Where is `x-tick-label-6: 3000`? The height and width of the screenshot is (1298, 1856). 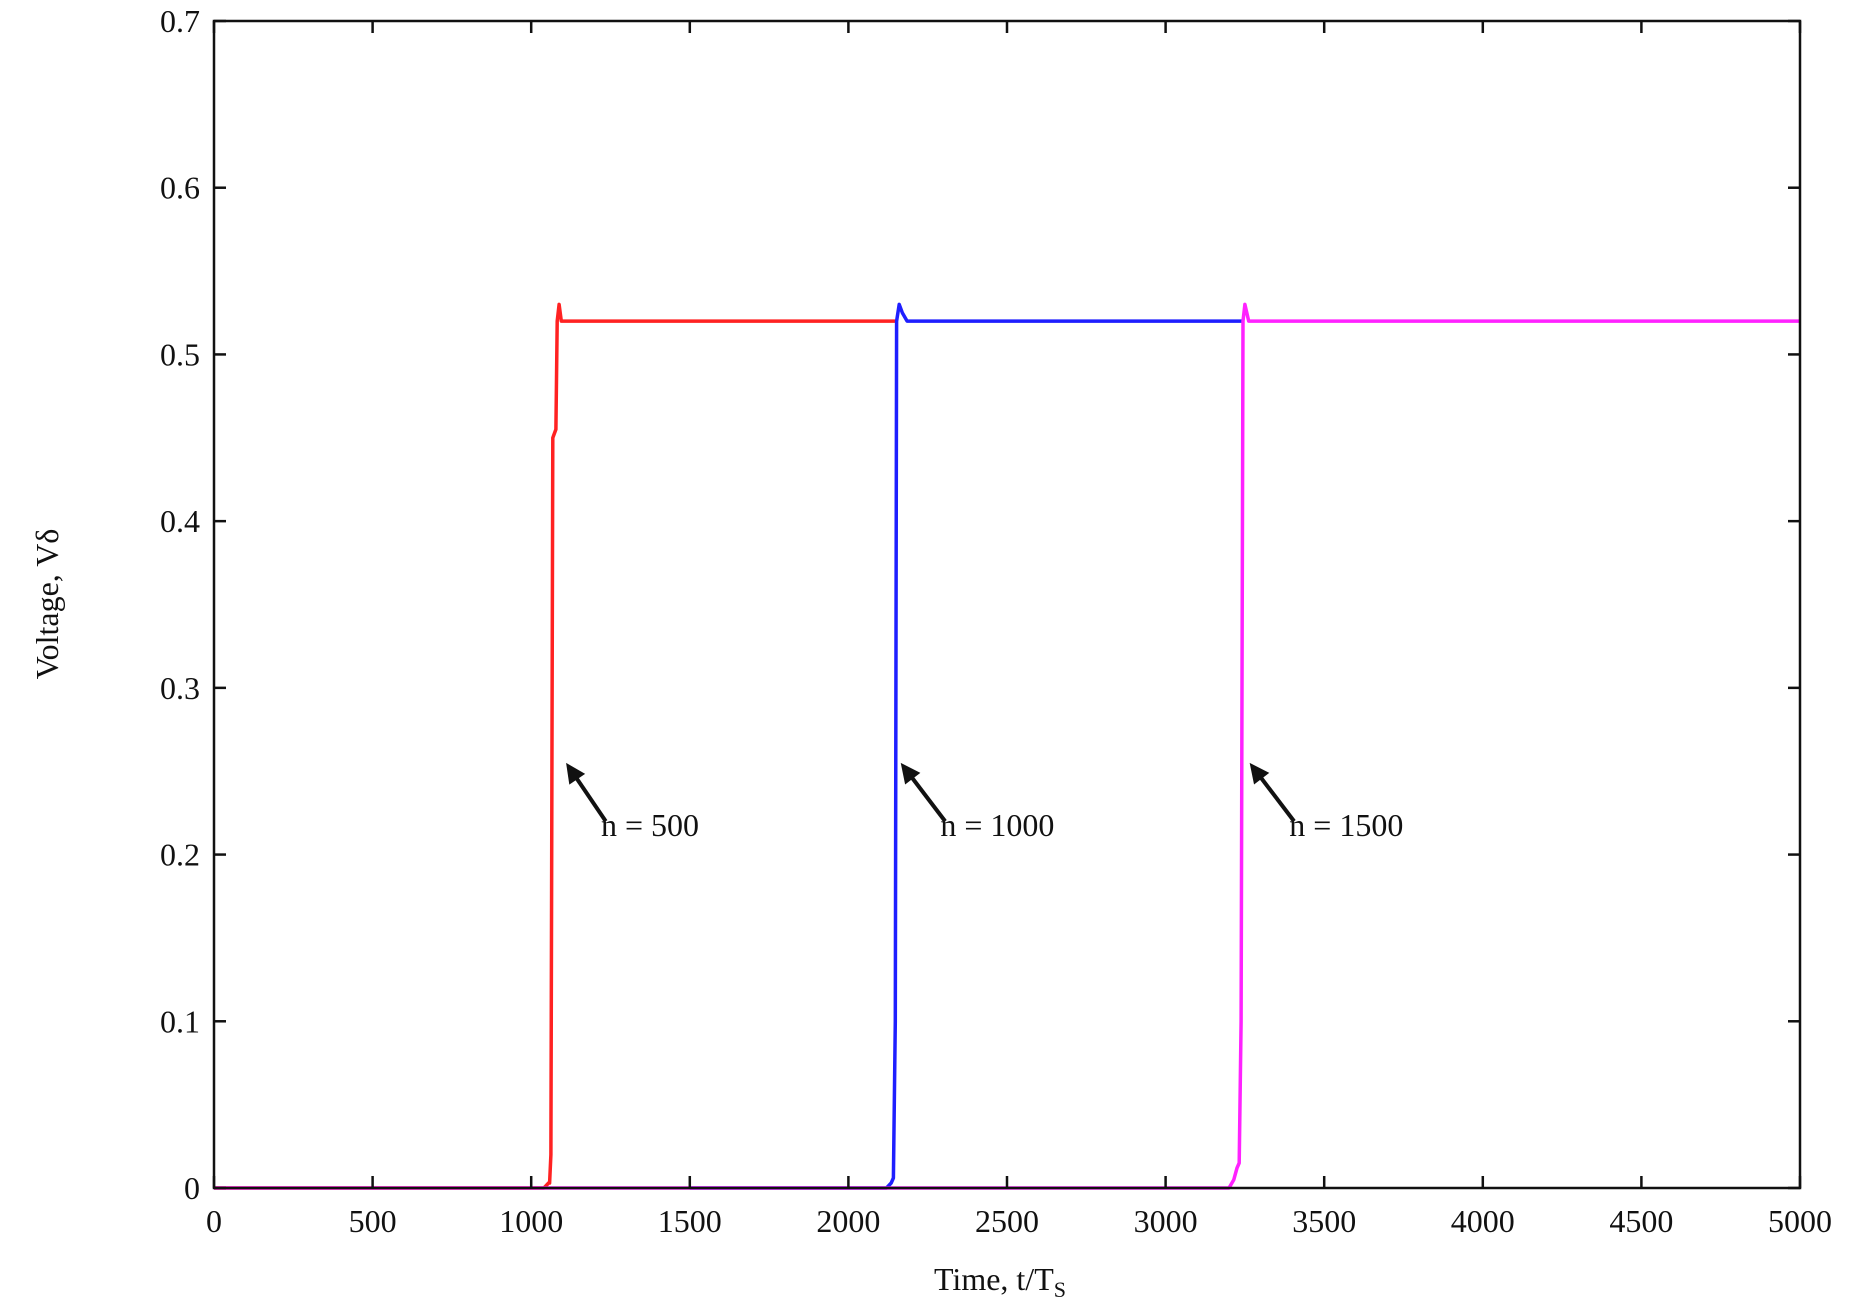
x-tick-label-6: 3000 is located at coordinates (1166, 1221).